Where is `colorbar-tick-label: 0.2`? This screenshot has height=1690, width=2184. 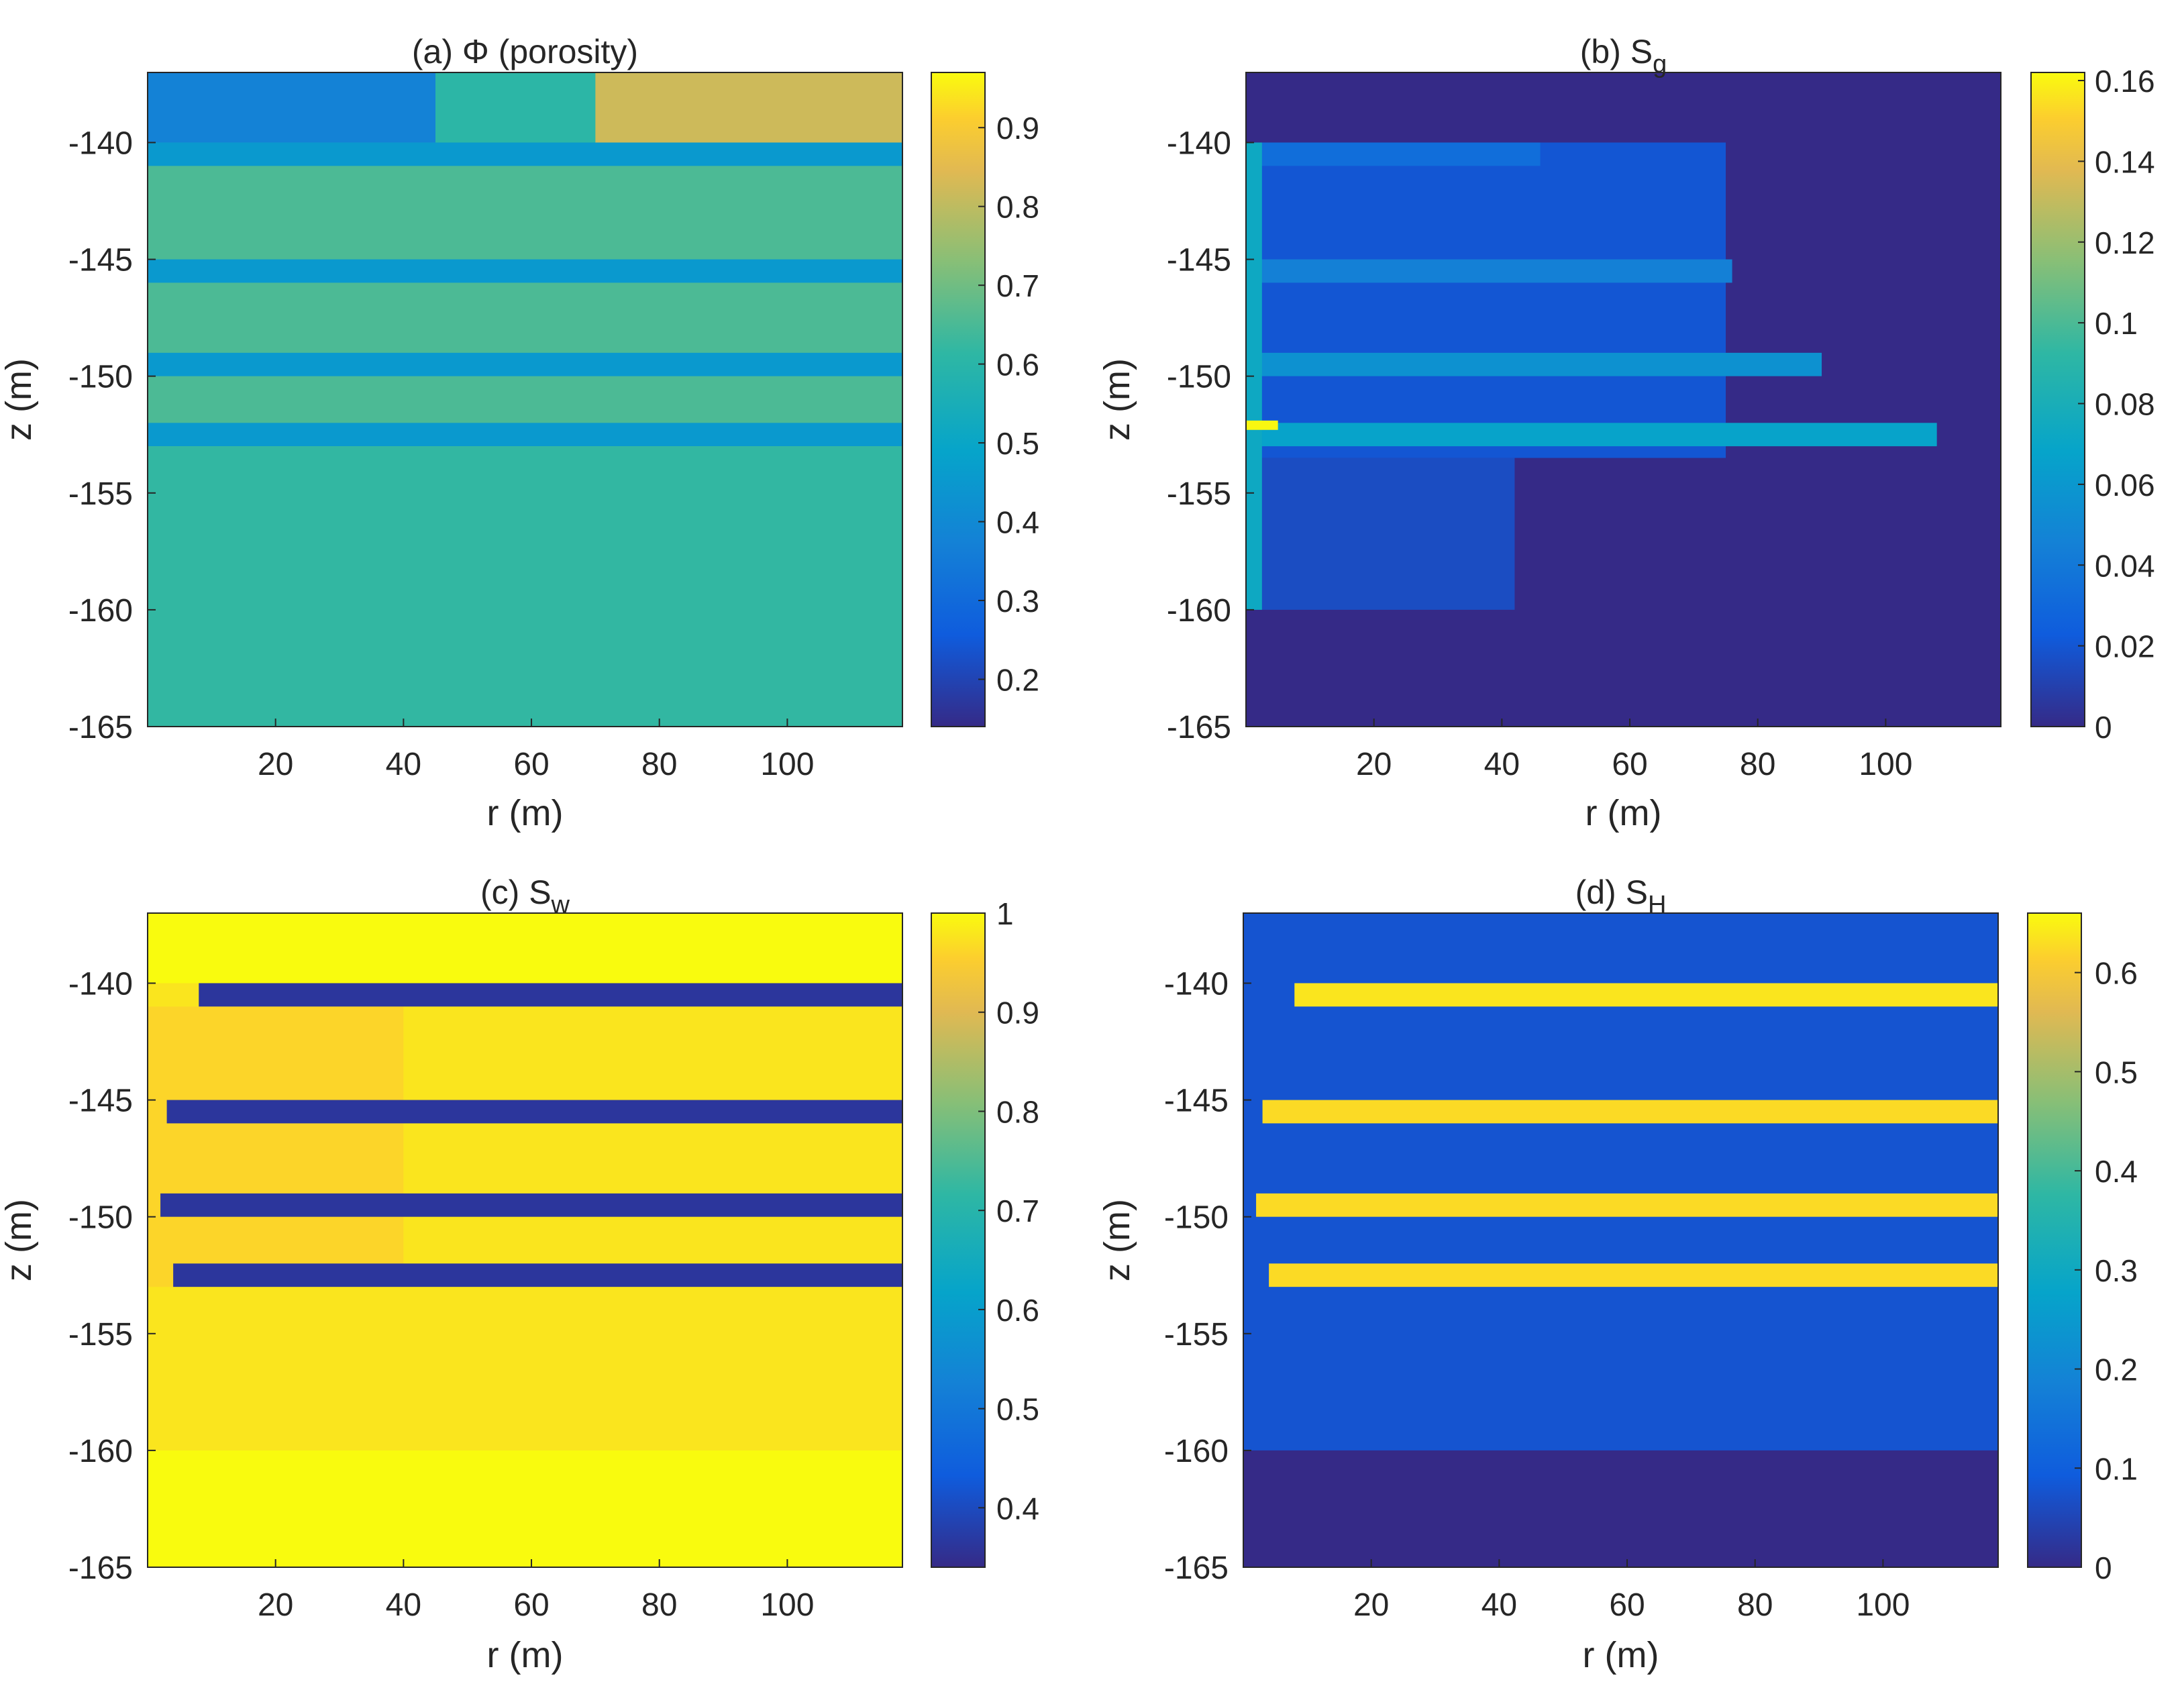
colorbar-tick-label: 0.2 is located at coordinates (1018, 680).